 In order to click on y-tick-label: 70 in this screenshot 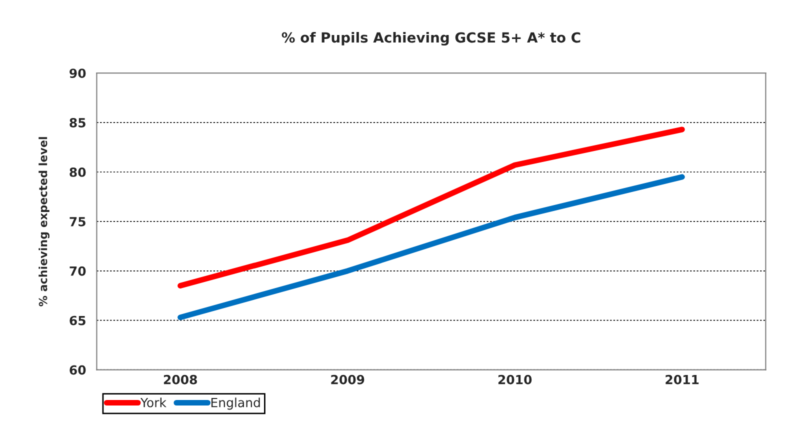, I will do `click(78, 271)`.